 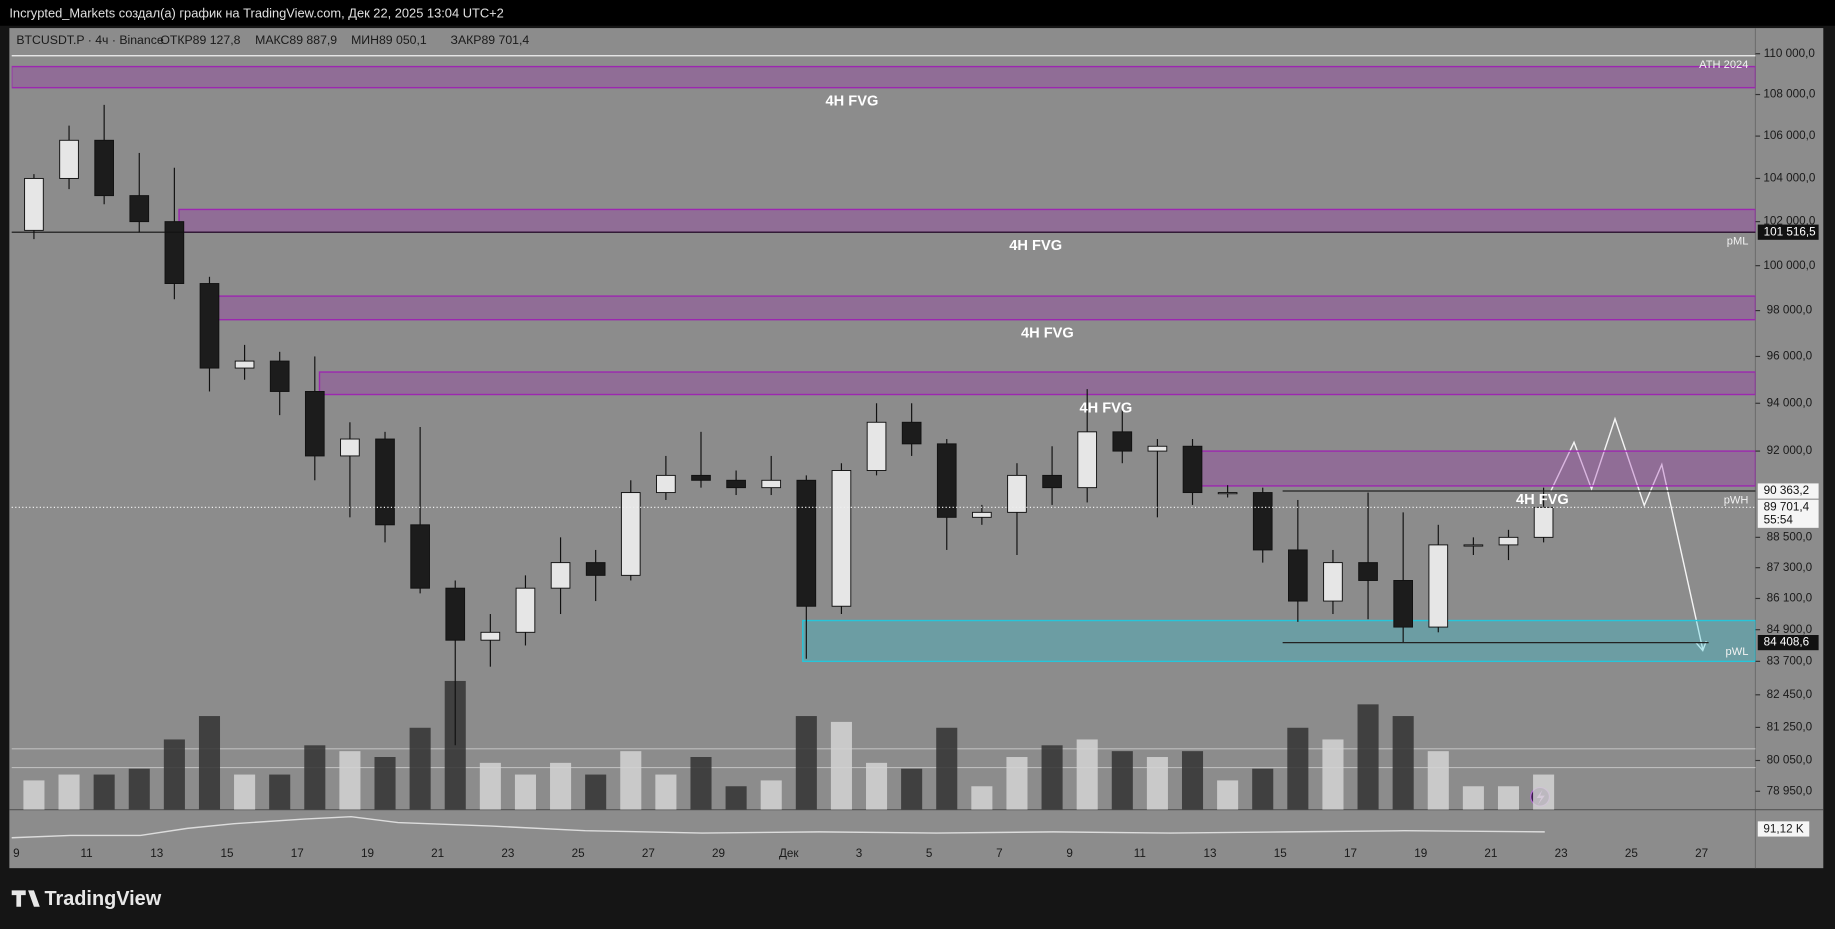 I want to click on x-tick-label: 15, so click(x=228, y=853).